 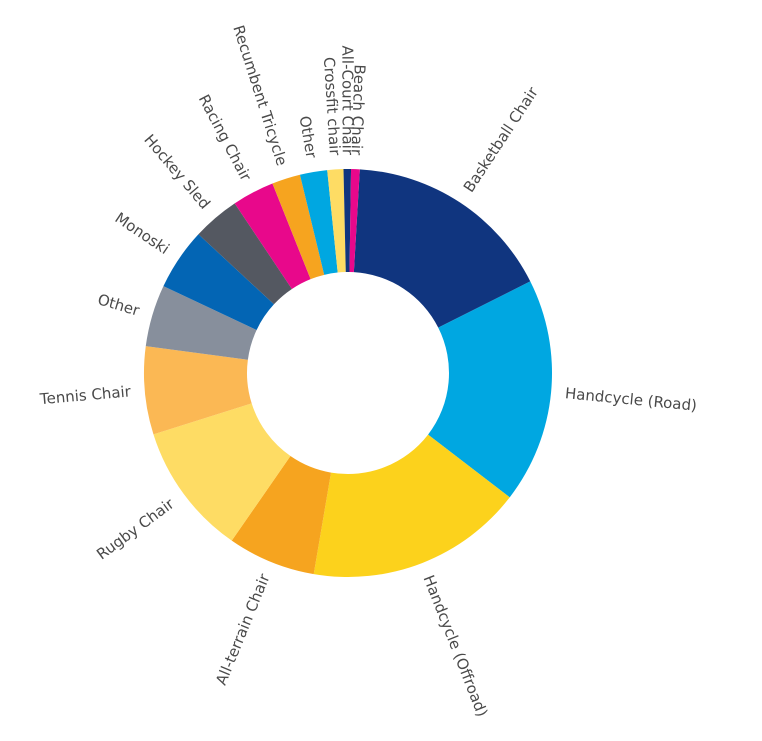 I want to click on slice-label: Handcycle (Road), so click(x=631, y=399).